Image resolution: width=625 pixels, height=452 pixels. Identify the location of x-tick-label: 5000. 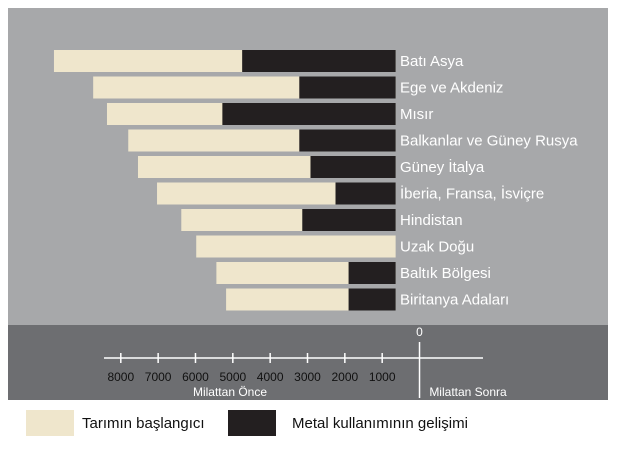
(232, 377).